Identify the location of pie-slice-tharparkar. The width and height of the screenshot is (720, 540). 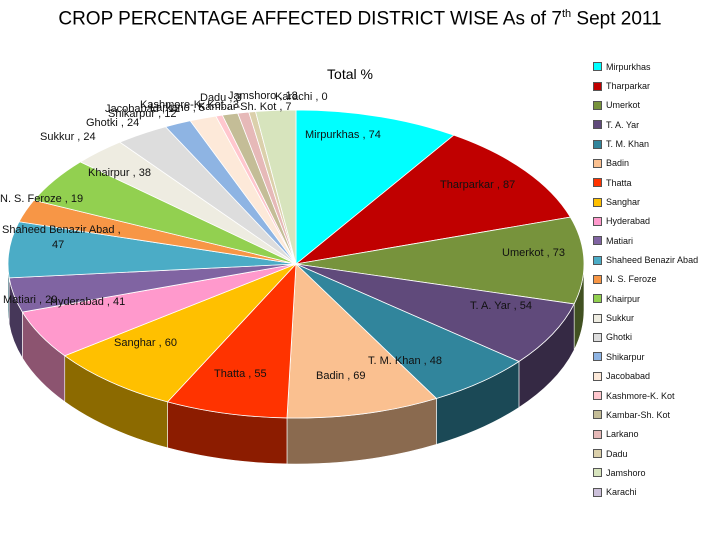
(432, 199).